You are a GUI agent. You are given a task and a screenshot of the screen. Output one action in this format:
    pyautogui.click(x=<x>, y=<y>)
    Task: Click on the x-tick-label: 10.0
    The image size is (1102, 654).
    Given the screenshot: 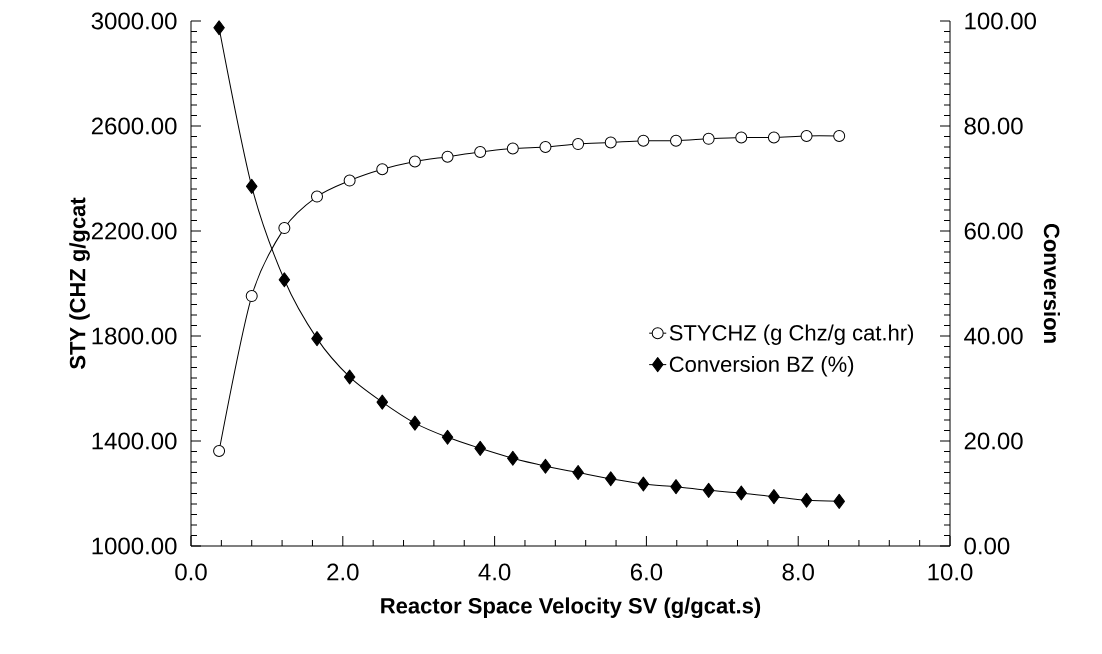 What is the action you would take?
    pyautogui.click(x=950, y=572)
    